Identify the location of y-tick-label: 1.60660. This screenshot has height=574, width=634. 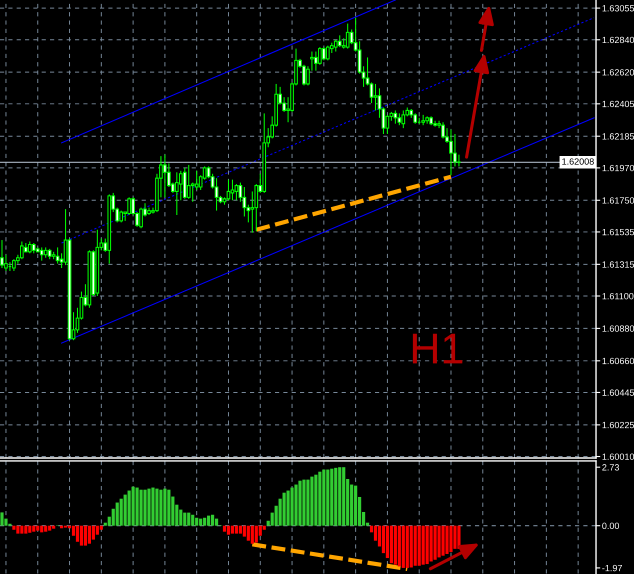
(618, 361).